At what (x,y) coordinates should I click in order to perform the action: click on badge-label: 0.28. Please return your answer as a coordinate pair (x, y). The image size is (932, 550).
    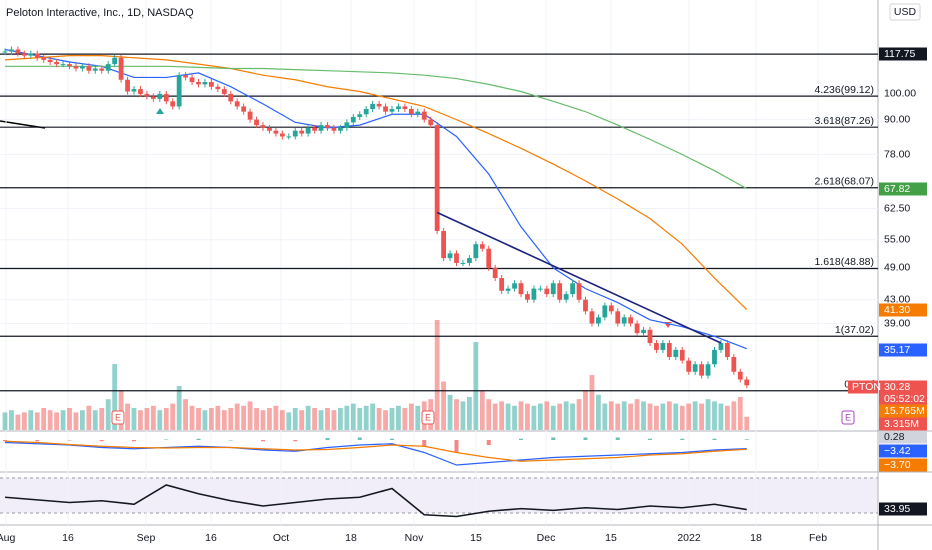
    Looking at the image, I should click on (894, 437).